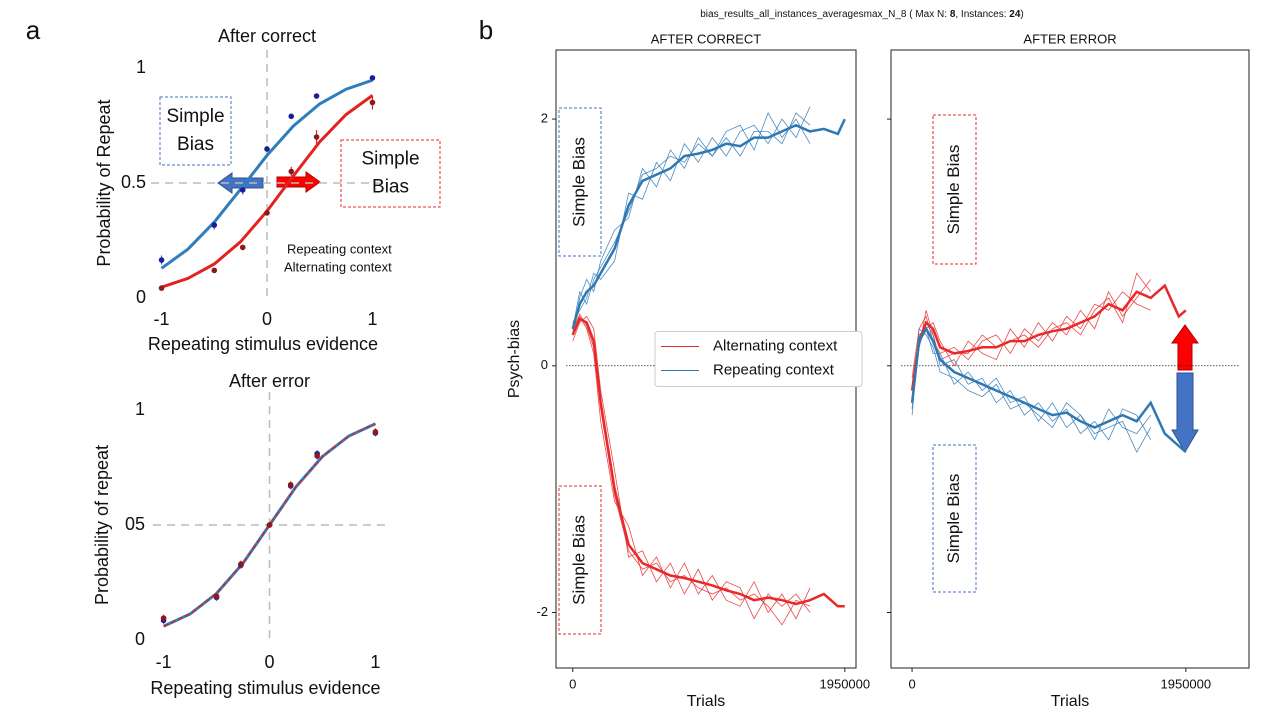 This screenshot has height=720, width=1280. I want to click on y-tick-label: 05, so click(135, 524).